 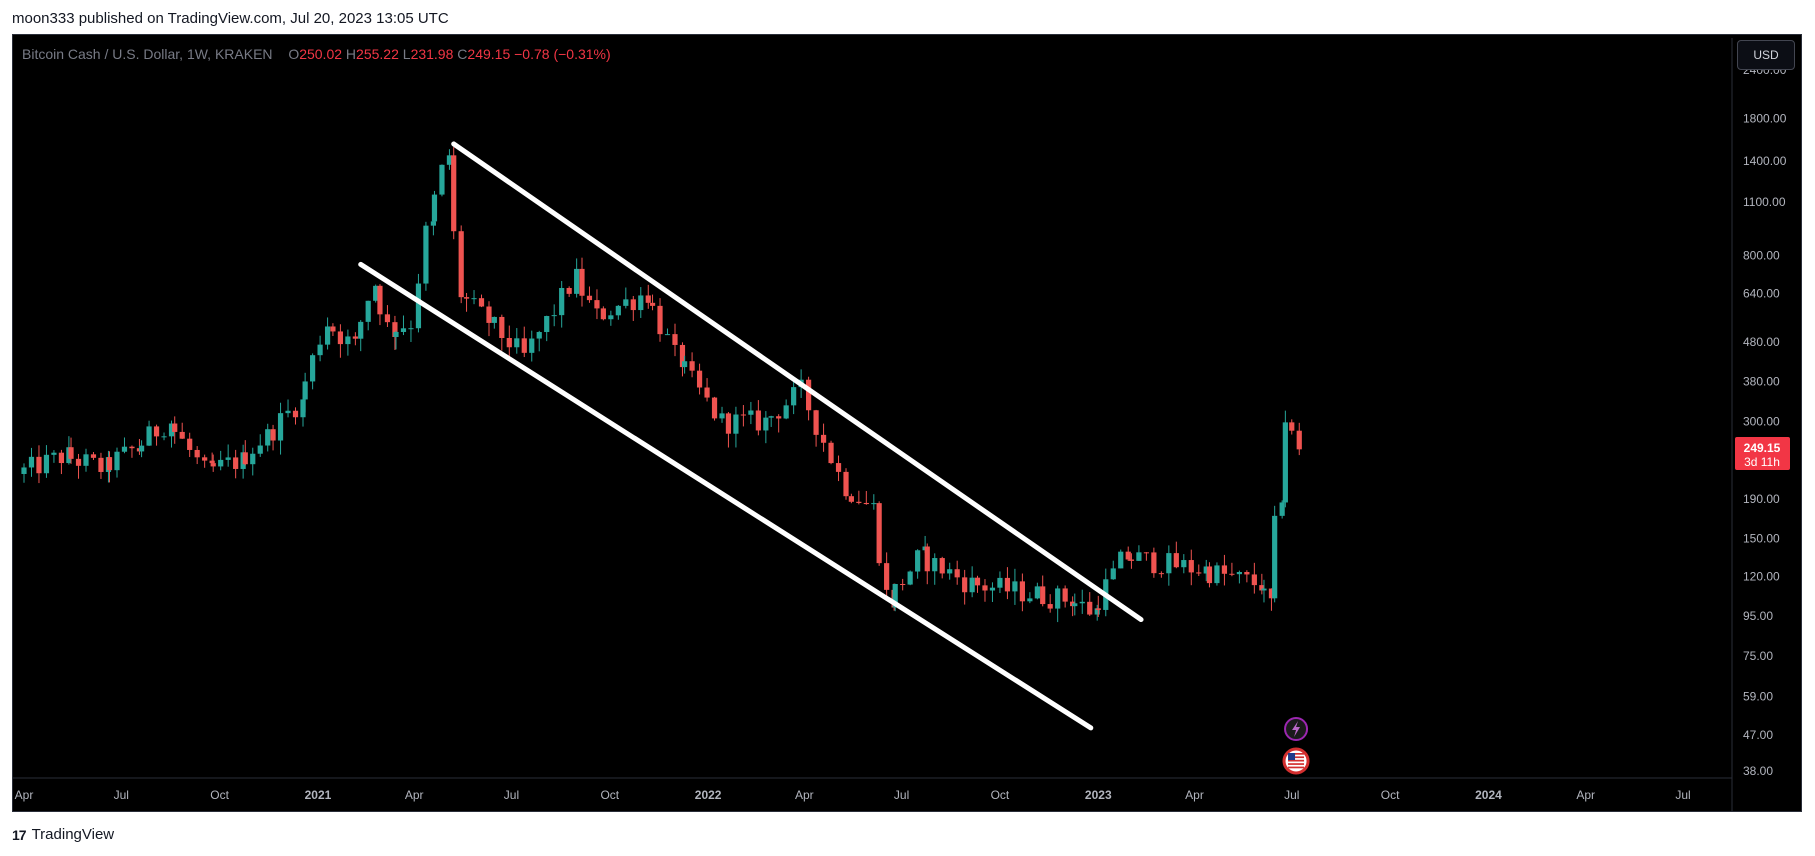 What do you see at coordinates (73, 834) in the screenshot?
I see `brand-name: TradingView` at bounding box center [73, 834].